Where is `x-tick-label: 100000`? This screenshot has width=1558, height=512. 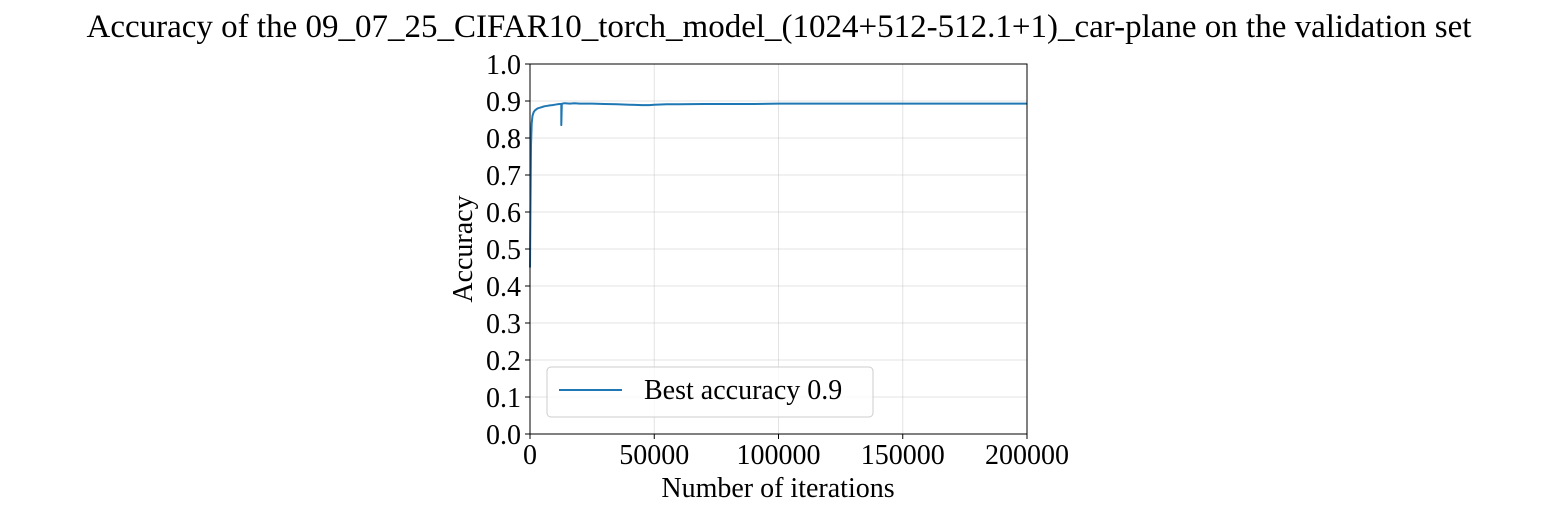
x-tick-label: 100000 is located at coordinates (779, 455).